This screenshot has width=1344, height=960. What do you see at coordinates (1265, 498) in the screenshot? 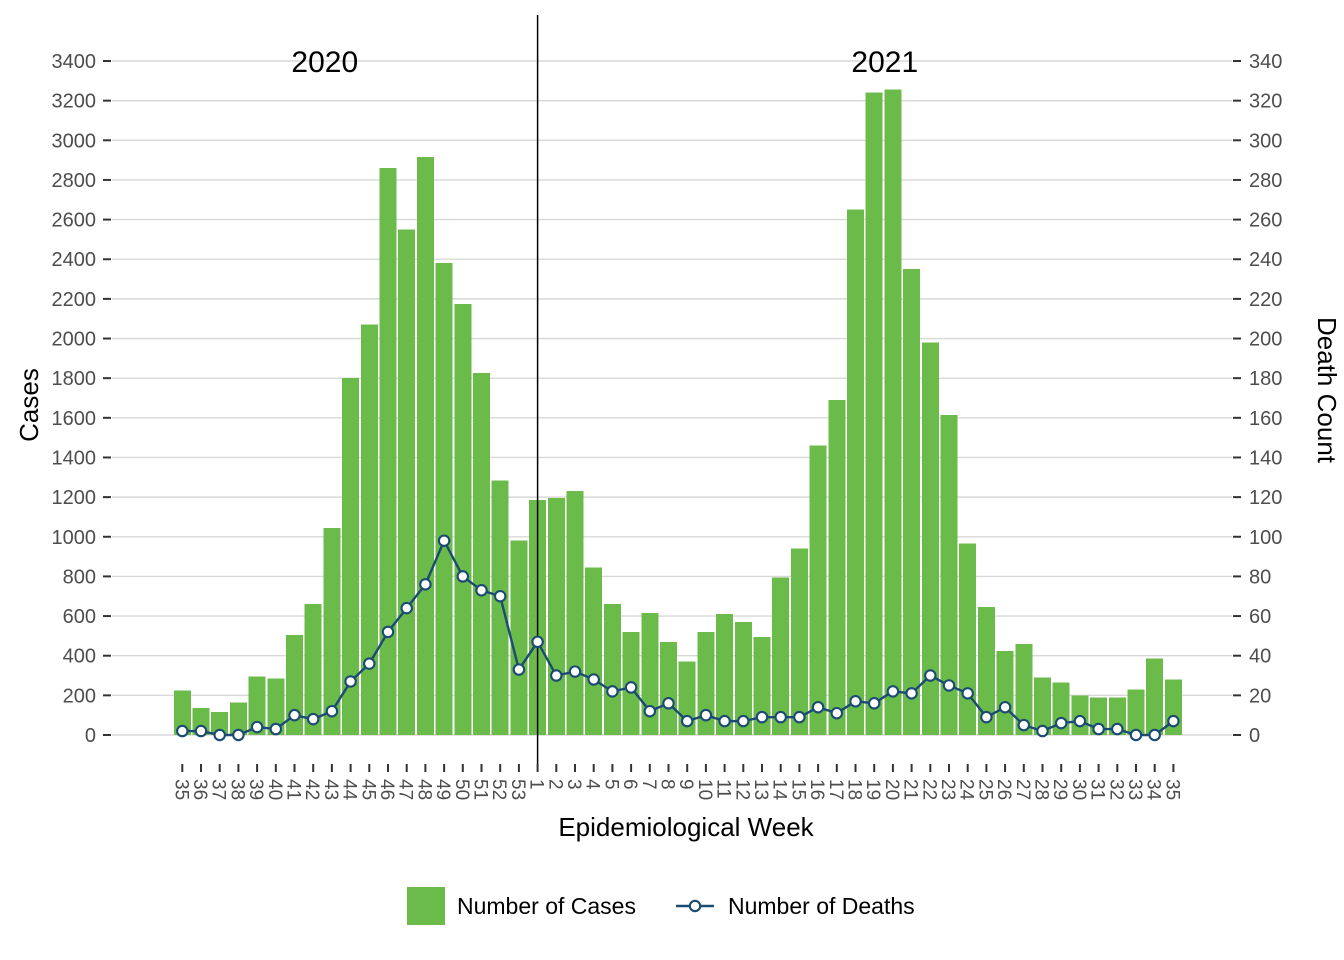
I see `right-axis-tick-label: 120` at bounding box center [1265, 498].